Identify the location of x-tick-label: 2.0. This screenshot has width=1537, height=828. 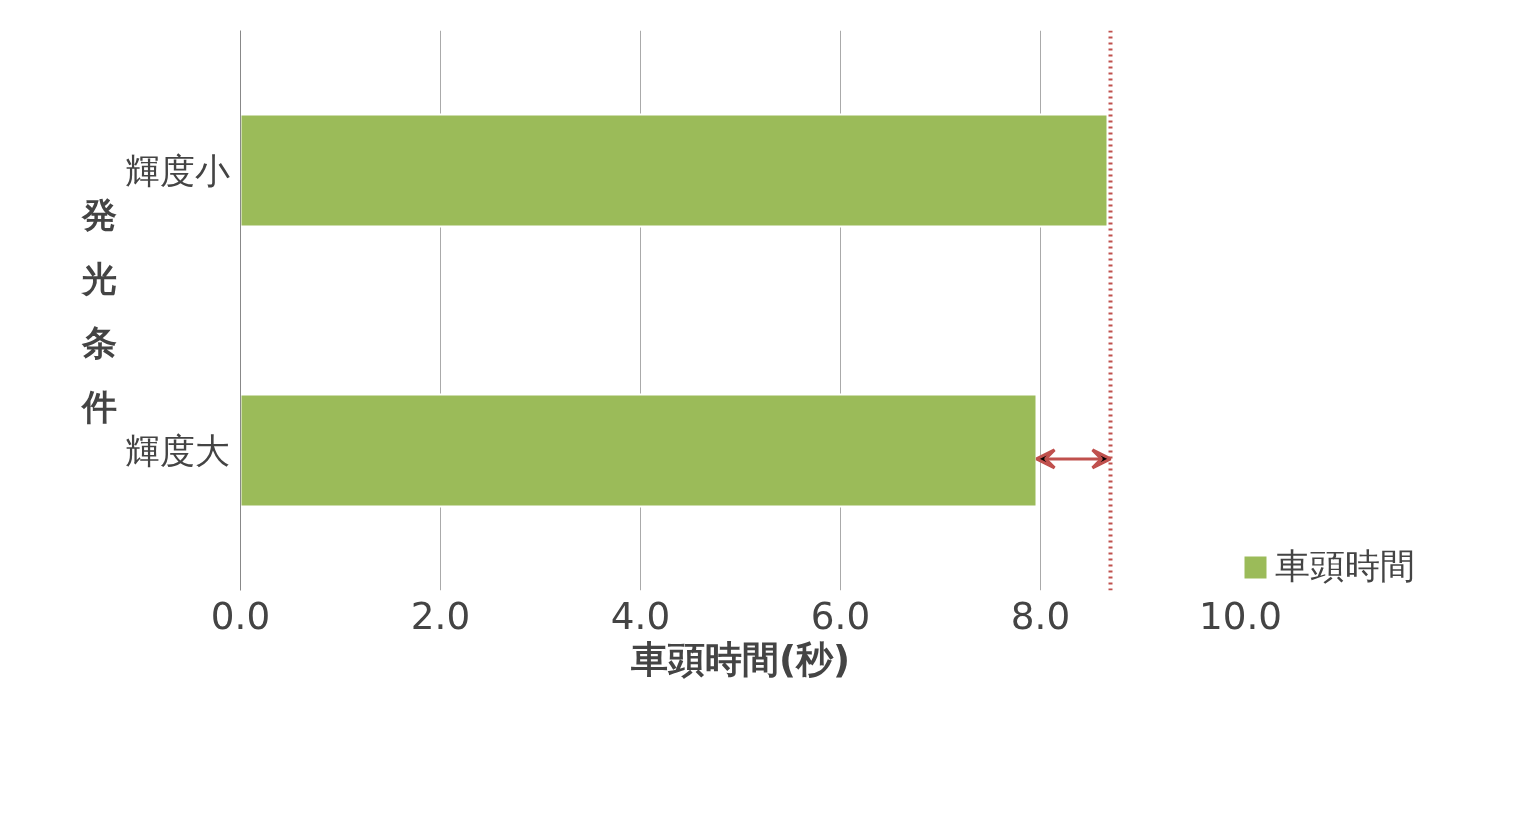
(440, 615).